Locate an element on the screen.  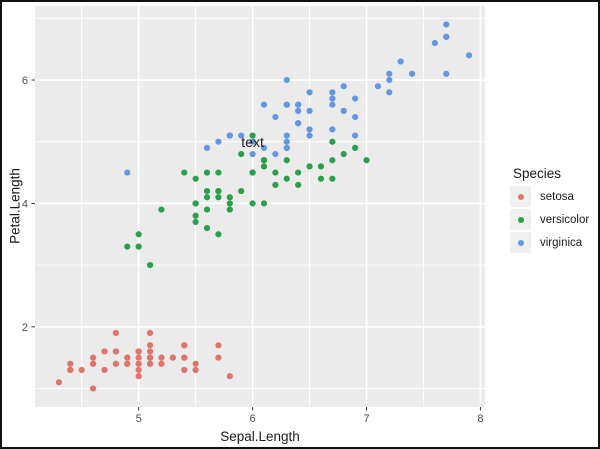
legend-item-versicolor: versicolor is located at coordinates (549, 219).